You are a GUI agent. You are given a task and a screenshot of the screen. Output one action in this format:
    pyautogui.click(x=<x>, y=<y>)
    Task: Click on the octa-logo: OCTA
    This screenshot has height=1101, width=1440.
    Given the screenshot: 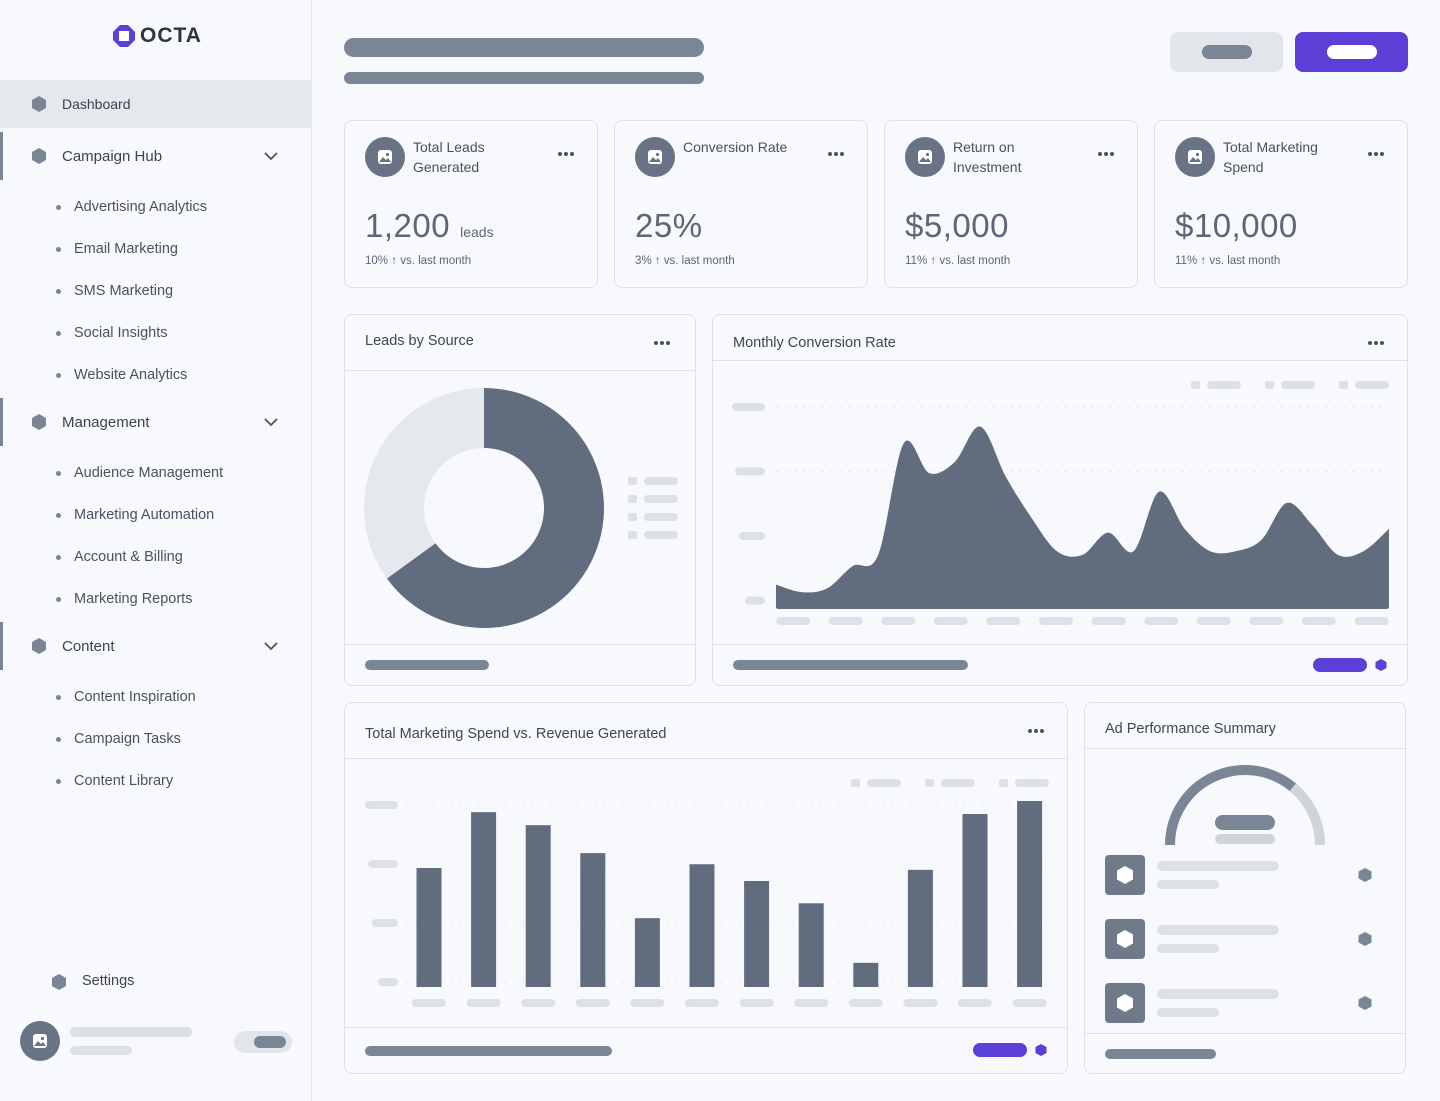 What is the action you would take?
    pyautogui.click(x=157, y=36)
    